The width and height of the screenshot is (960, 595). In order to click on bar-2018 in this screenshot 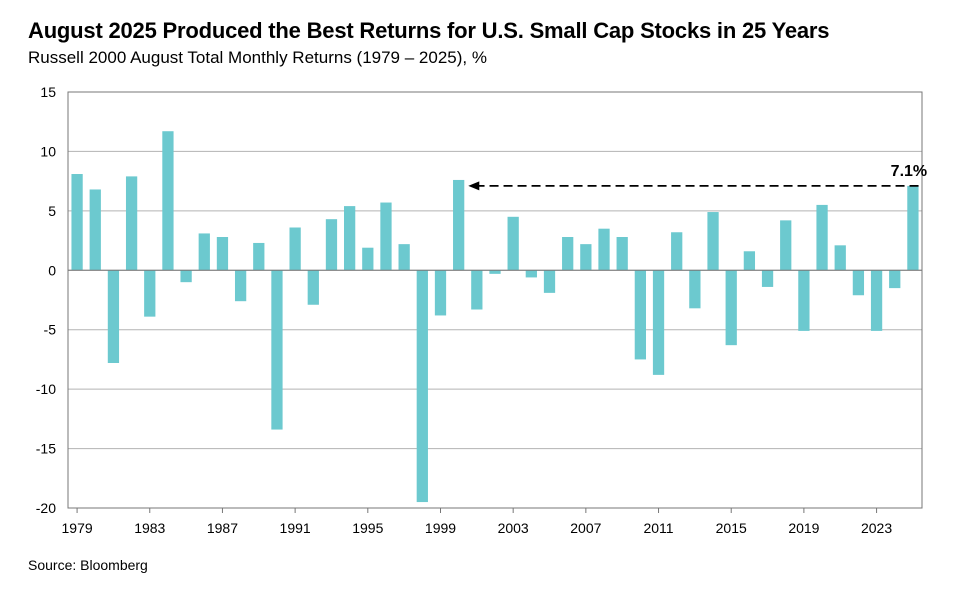, I will do `click(786, 245)`.